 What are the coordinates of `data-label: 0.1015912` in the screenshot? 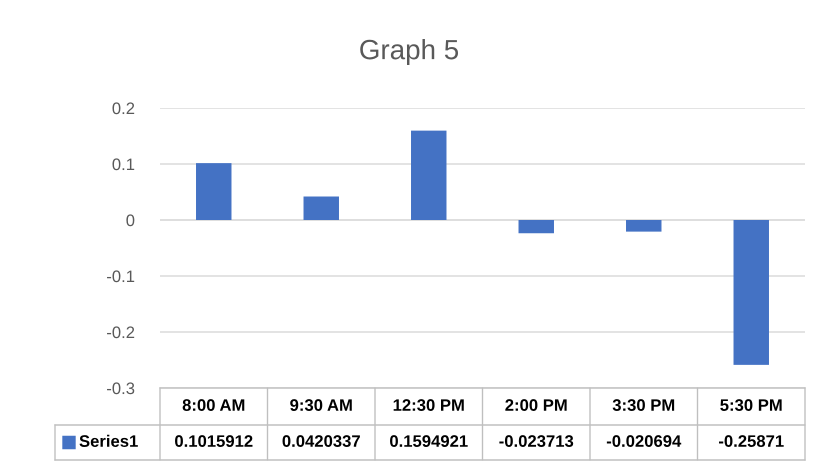 It's located at (213, 441).